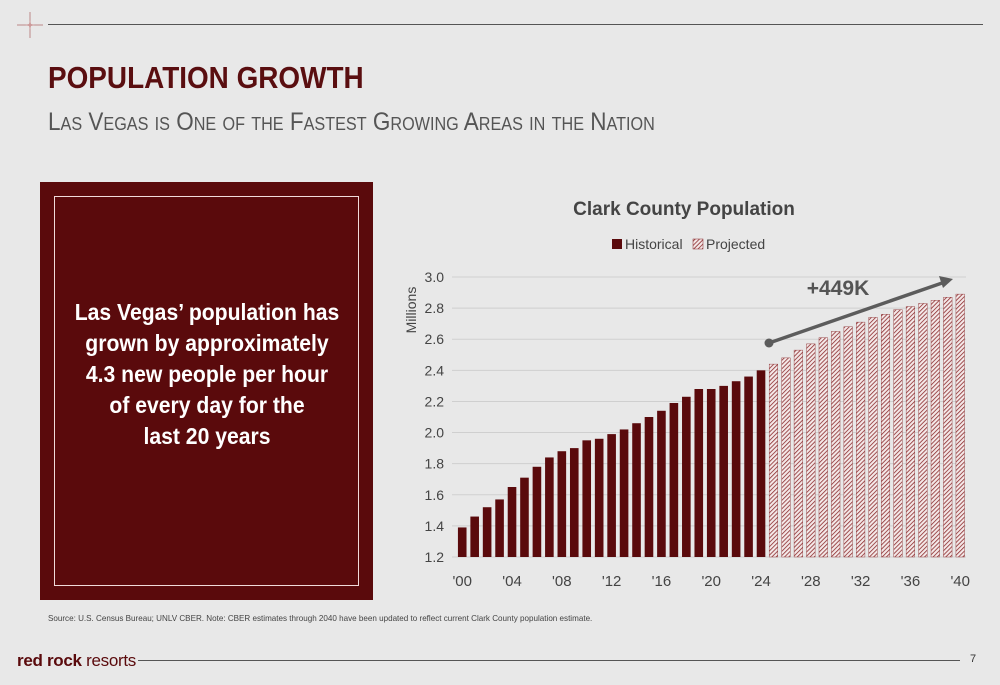 This screenshot has height=685, width=1000. What do you see at coordinates (462, 581) in the screenshot?
I see `x-tick-label: '00` at bounding box center [462, 581].